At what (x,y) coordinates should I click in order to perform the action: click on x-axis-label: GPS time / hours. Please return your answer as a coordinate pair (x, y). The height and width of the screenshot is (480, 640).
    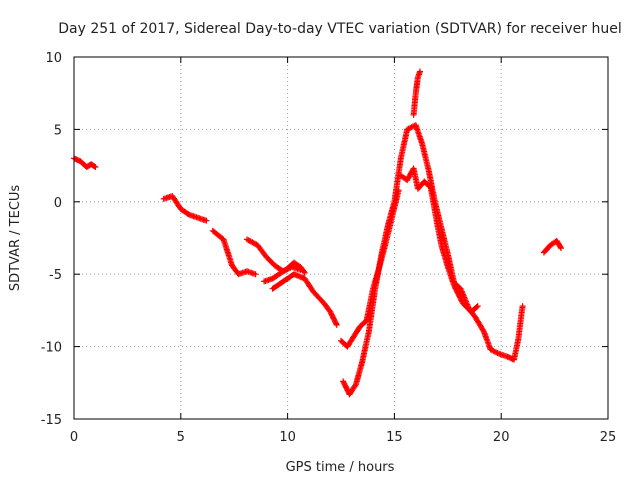
    Looking at the image, I should click on (340, 467).